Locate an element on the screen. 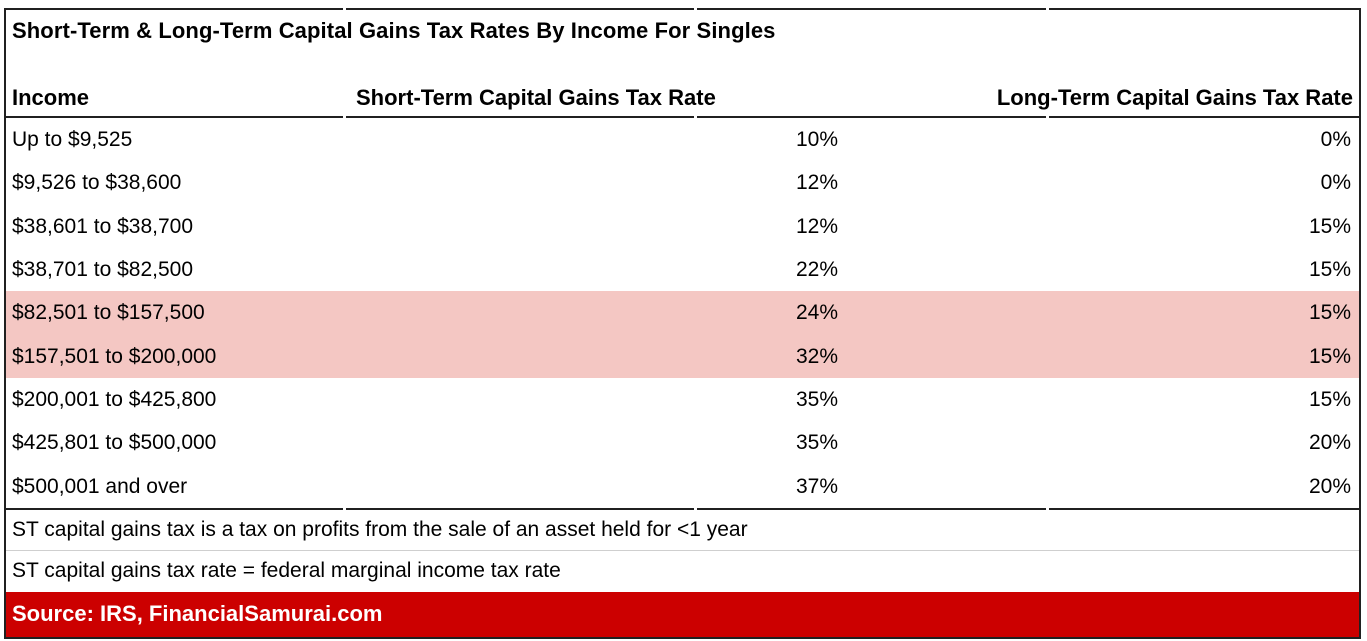  header-divider is located at coordinates (682, 117).